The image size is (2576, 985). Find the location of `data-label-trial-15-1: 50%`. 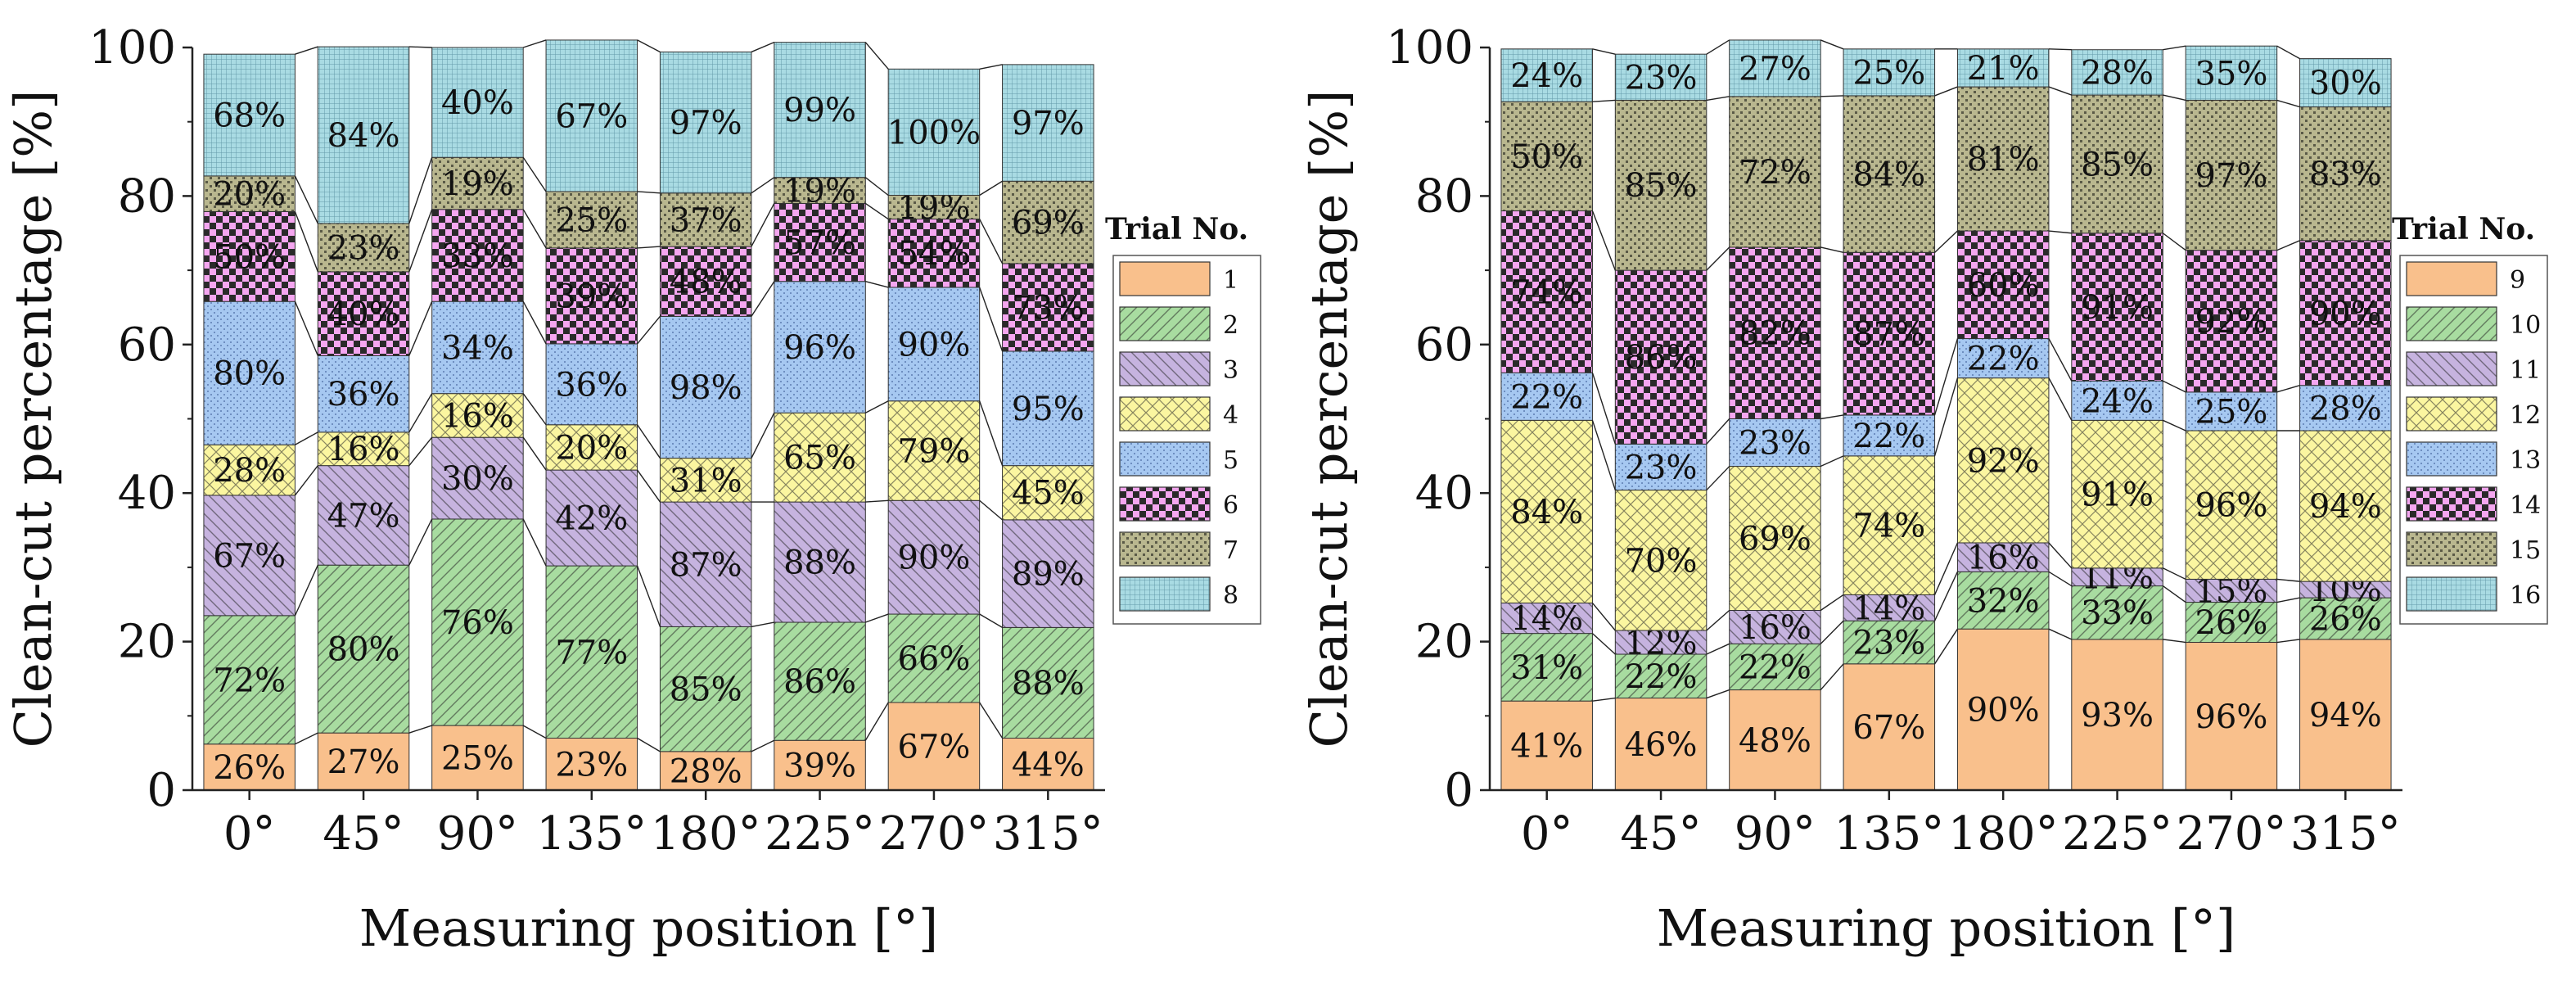

data-label-trial-15-1: 50% is located at coordinates (1546, 157).